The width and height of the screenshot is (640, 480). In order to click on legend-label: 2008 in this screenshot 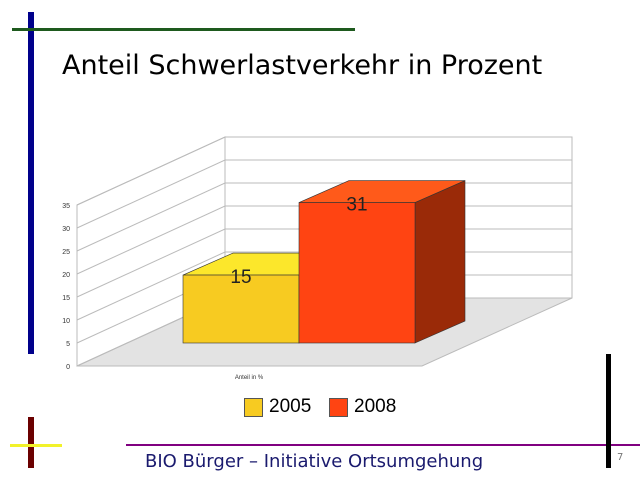, I will do `click(375, 406)`.